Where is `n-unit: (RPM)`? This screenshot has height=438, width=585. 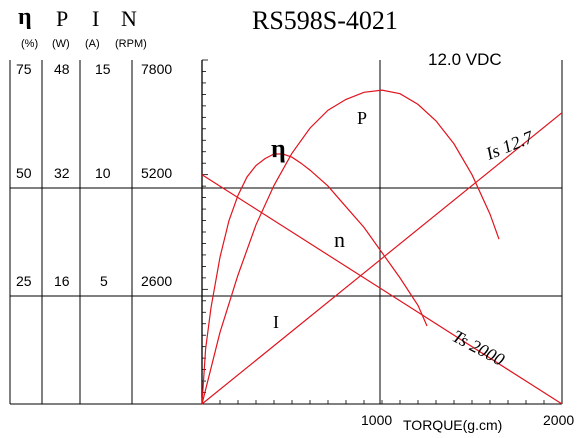 n-unit: (RPM) is located at coordinates (131, 44).